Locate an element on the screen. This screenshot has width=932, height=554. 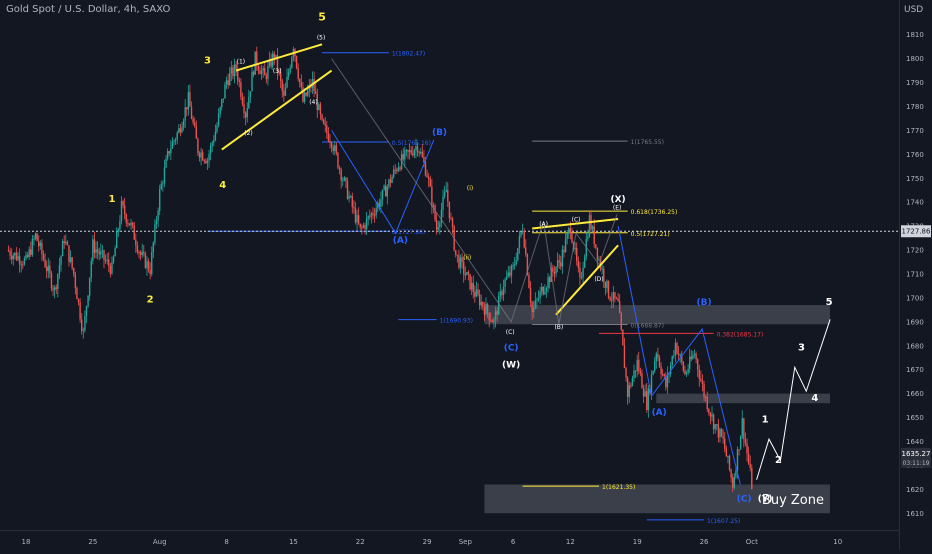
x-tick-label: 10 is located at coordinates (837, 542).